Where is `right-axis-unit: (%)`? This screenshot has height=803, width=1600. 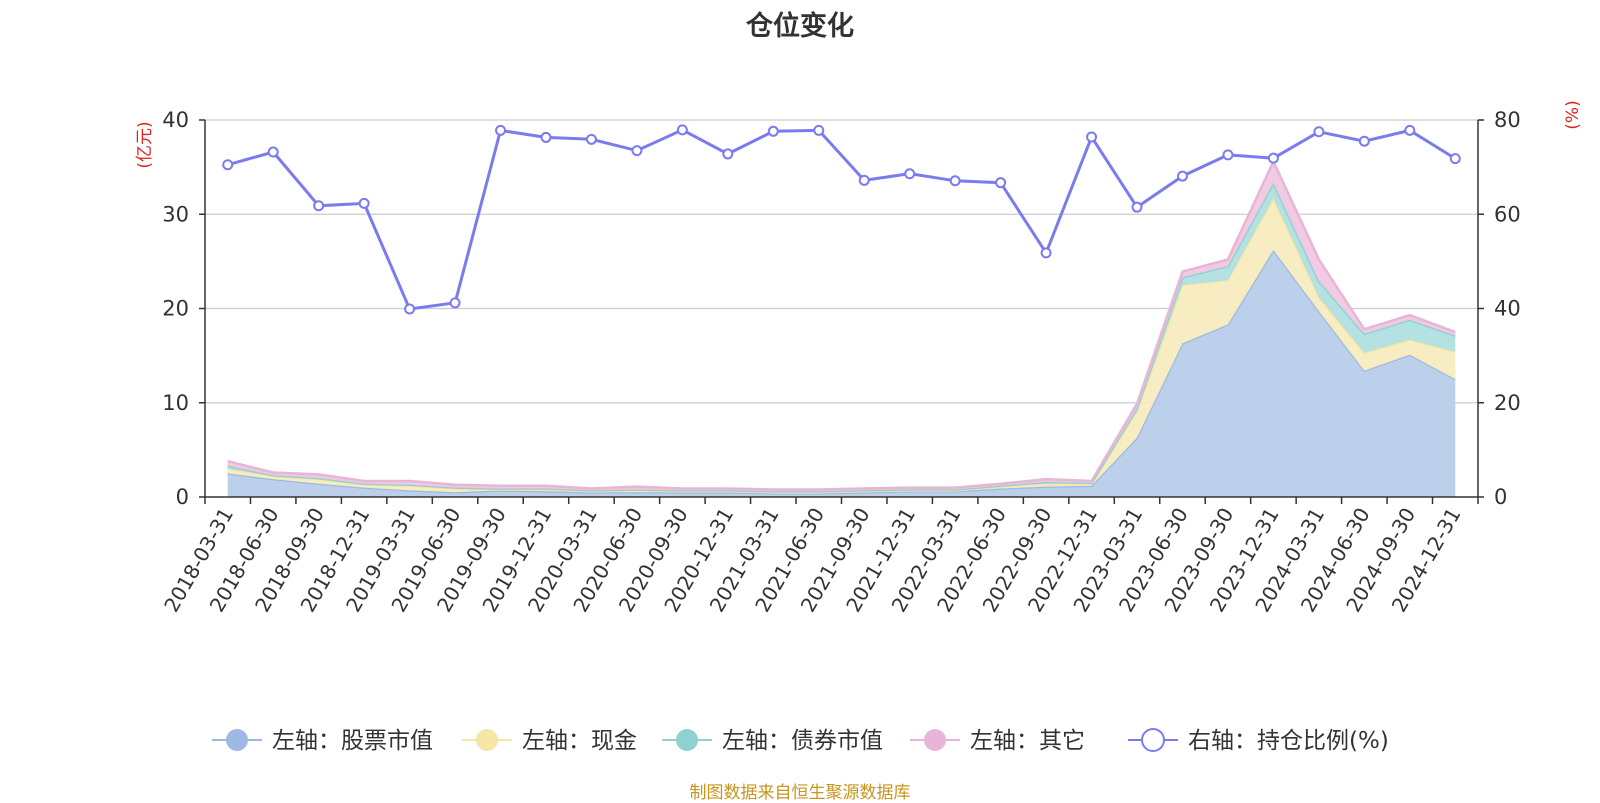
right-axis-unit: (%) is located at coordinates (1573, 114).